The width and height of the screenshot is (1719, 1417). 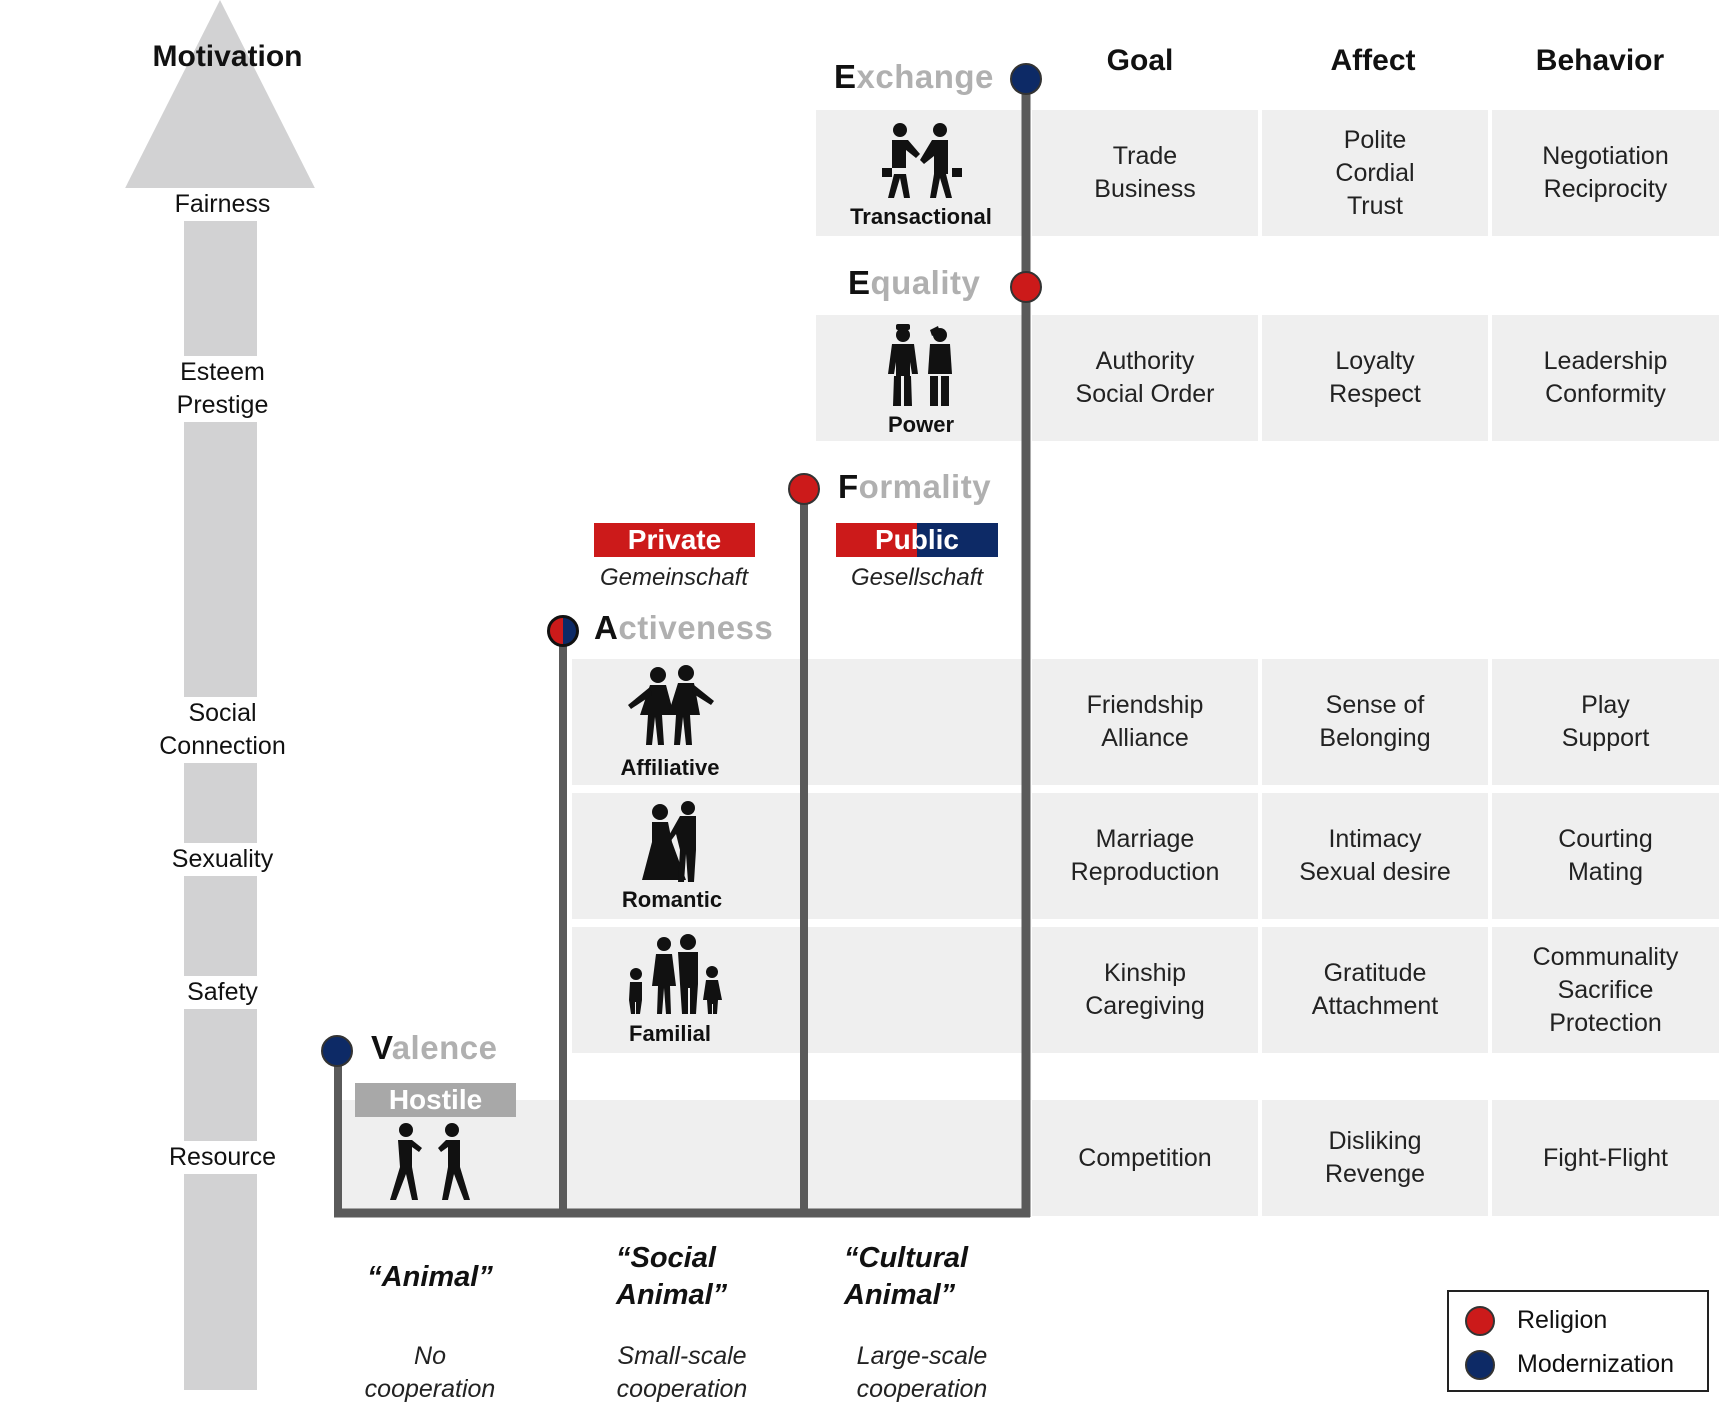 What do you see at coordinates (444, 1047) in the screenshot?
I see `stage-valence-rest: alence` at bounding box center [444, 1047].